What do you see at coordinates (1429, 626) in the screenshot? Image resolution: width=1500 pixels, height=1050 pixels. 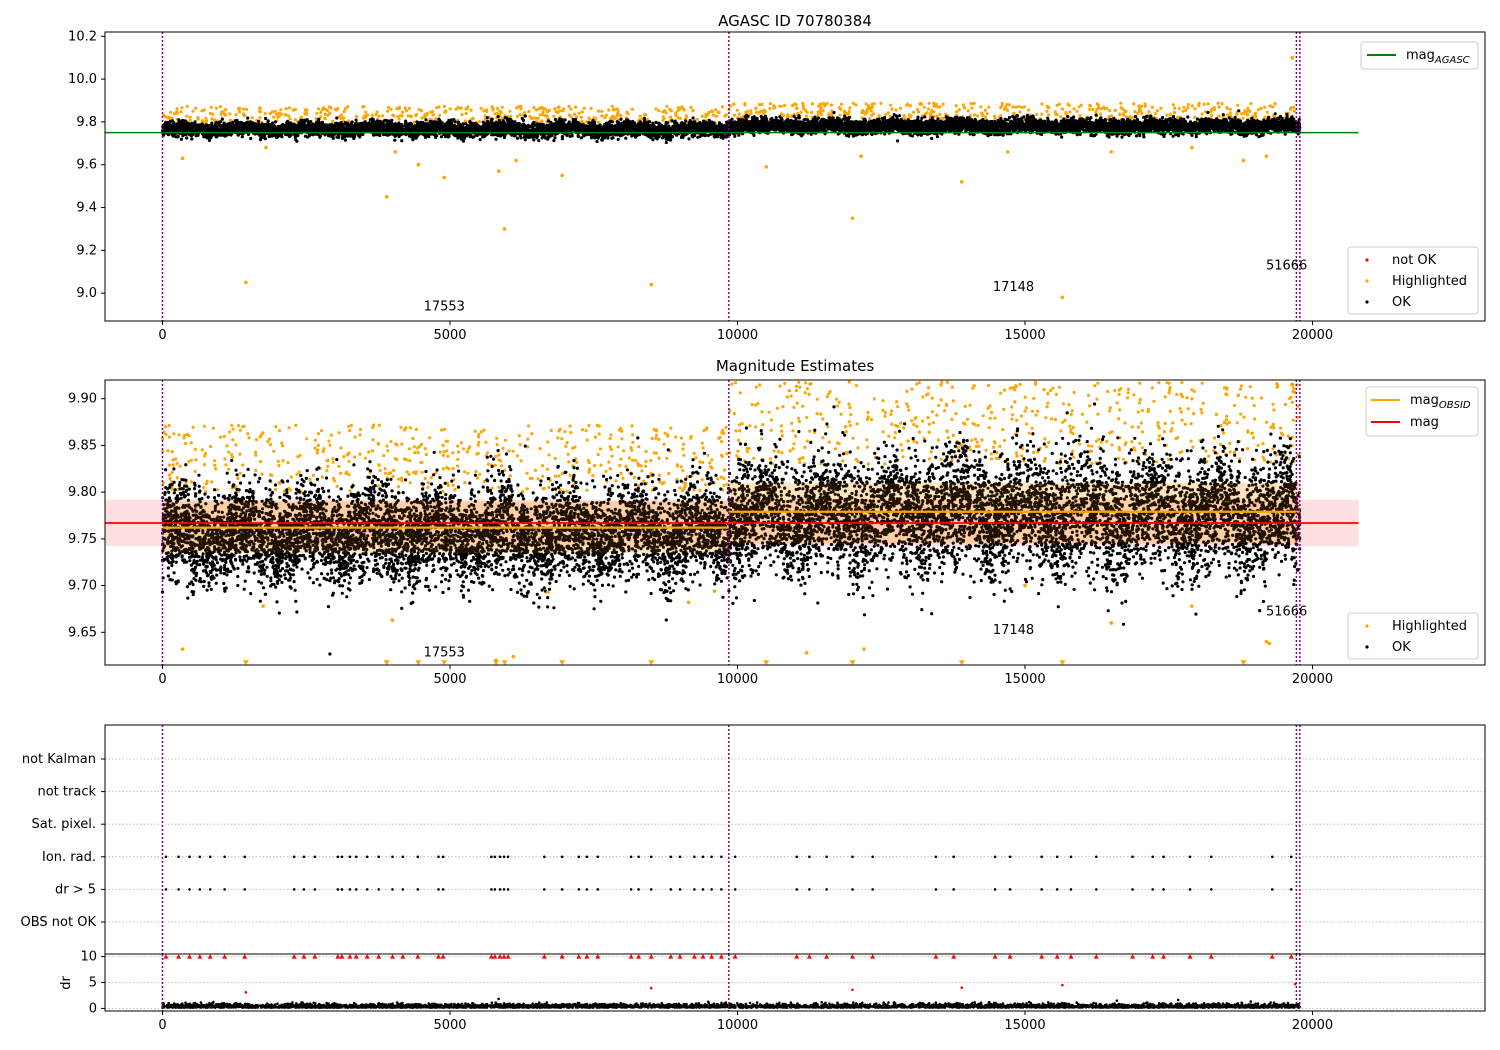 I see `legend2-highlighted: Highlighted` at bounding box center [1429, 626].